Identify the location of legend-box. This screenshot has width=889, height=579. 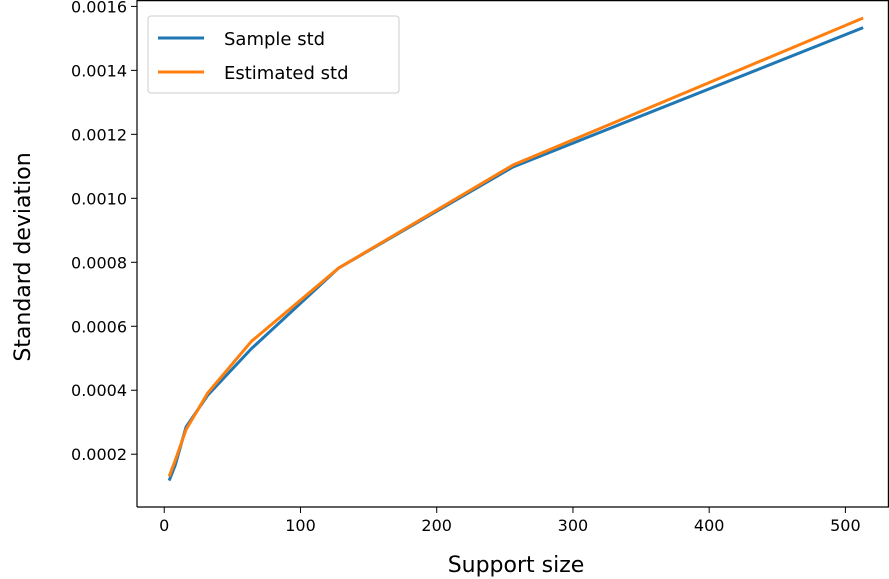
(273, 54).